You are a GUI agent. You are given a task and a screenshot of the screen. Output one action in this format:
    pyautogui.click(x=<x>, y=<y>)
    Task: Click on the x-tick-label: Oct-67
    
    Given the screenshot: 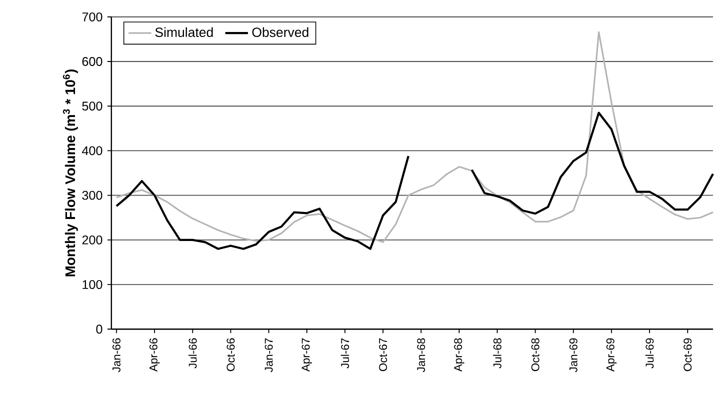 What is the action you would take?
    pyautogui.click(x=383, y=355)
    